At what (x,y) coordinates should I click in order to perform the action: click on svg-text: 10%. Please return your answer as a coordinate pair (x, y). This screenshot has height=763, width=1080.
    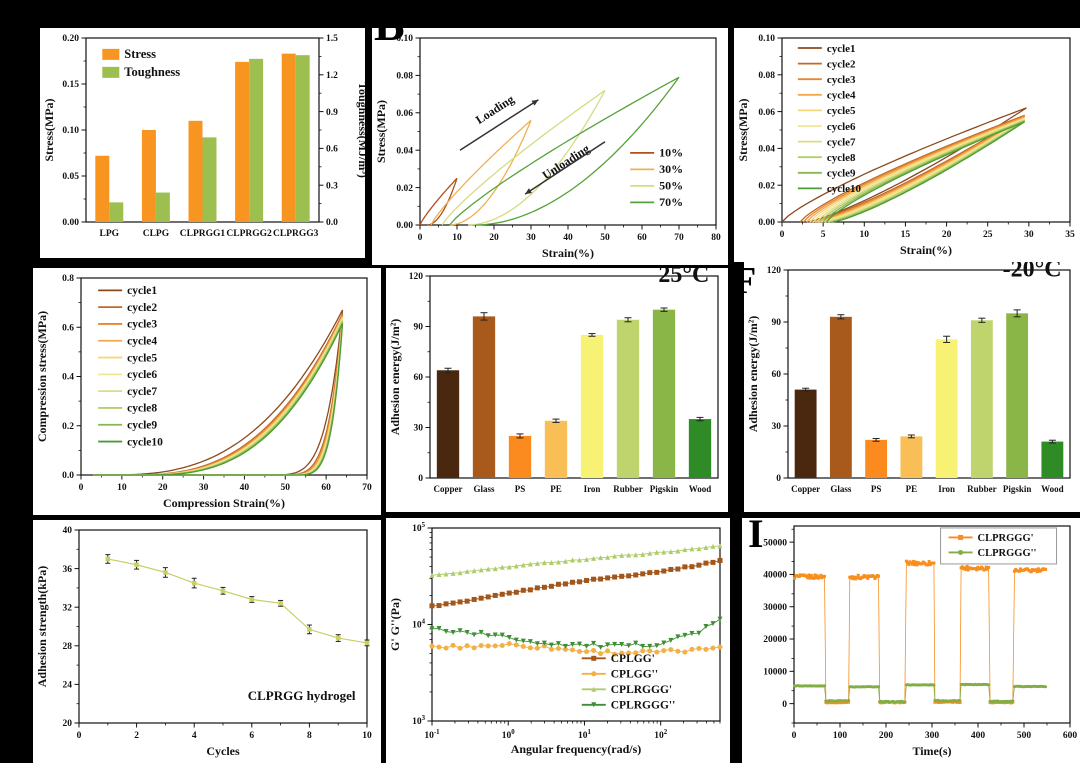
    Looking at the image, I should click on (671, 153).